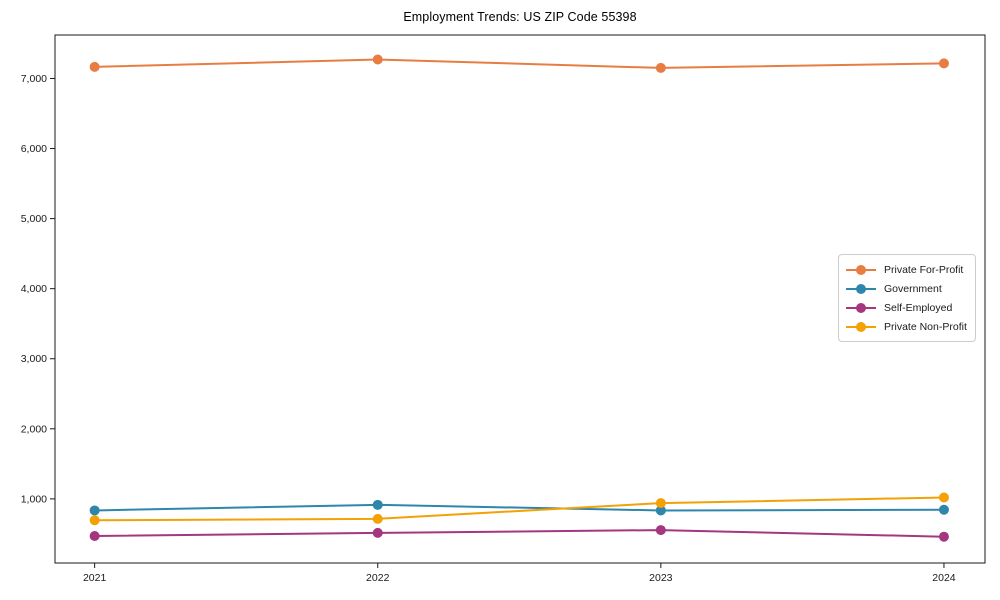 Image resolution: width=1000 pixels, height=600 pixels. What do you see at coordinates (520, 17) in the screenshot?
I see `chart-title: Employment Trends: US ZIP Code 55398` at bounding box center [520, 17].